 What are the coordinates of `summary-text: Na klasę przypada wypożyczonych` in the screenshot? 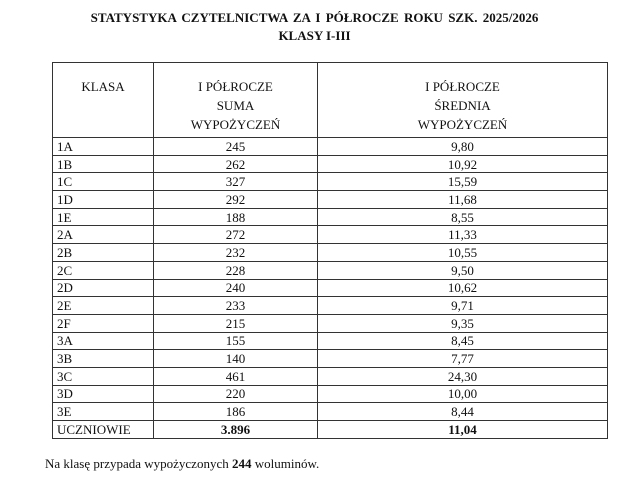 It's located at (138, 463).